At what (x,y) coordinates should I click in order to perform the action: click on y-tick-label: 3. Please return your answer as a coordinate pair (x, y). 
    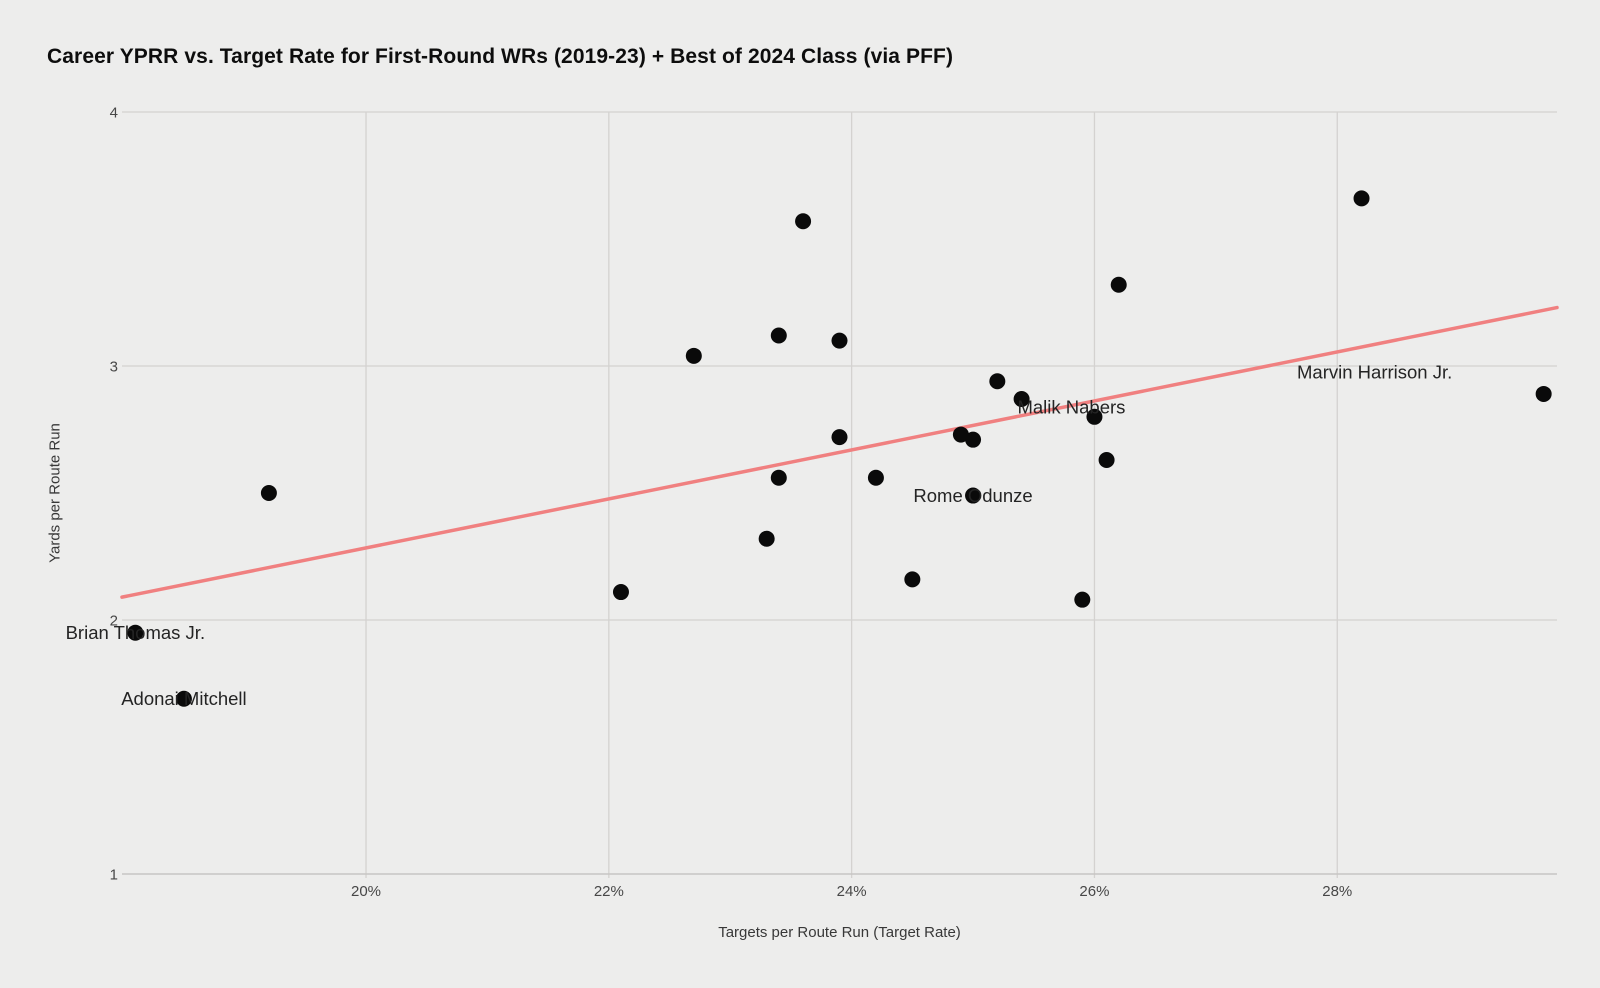
    Looking at the image, I should click on (114, 367).